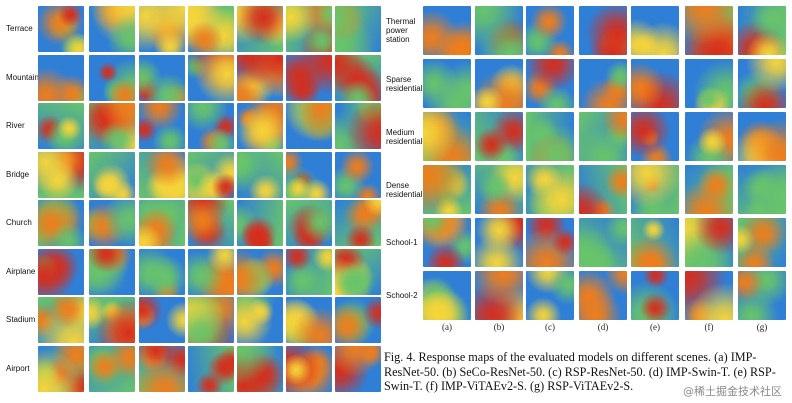  Describe the element at coordinates (397, 30) in the screenshot. I see `right-row-label-line: power` at that location.